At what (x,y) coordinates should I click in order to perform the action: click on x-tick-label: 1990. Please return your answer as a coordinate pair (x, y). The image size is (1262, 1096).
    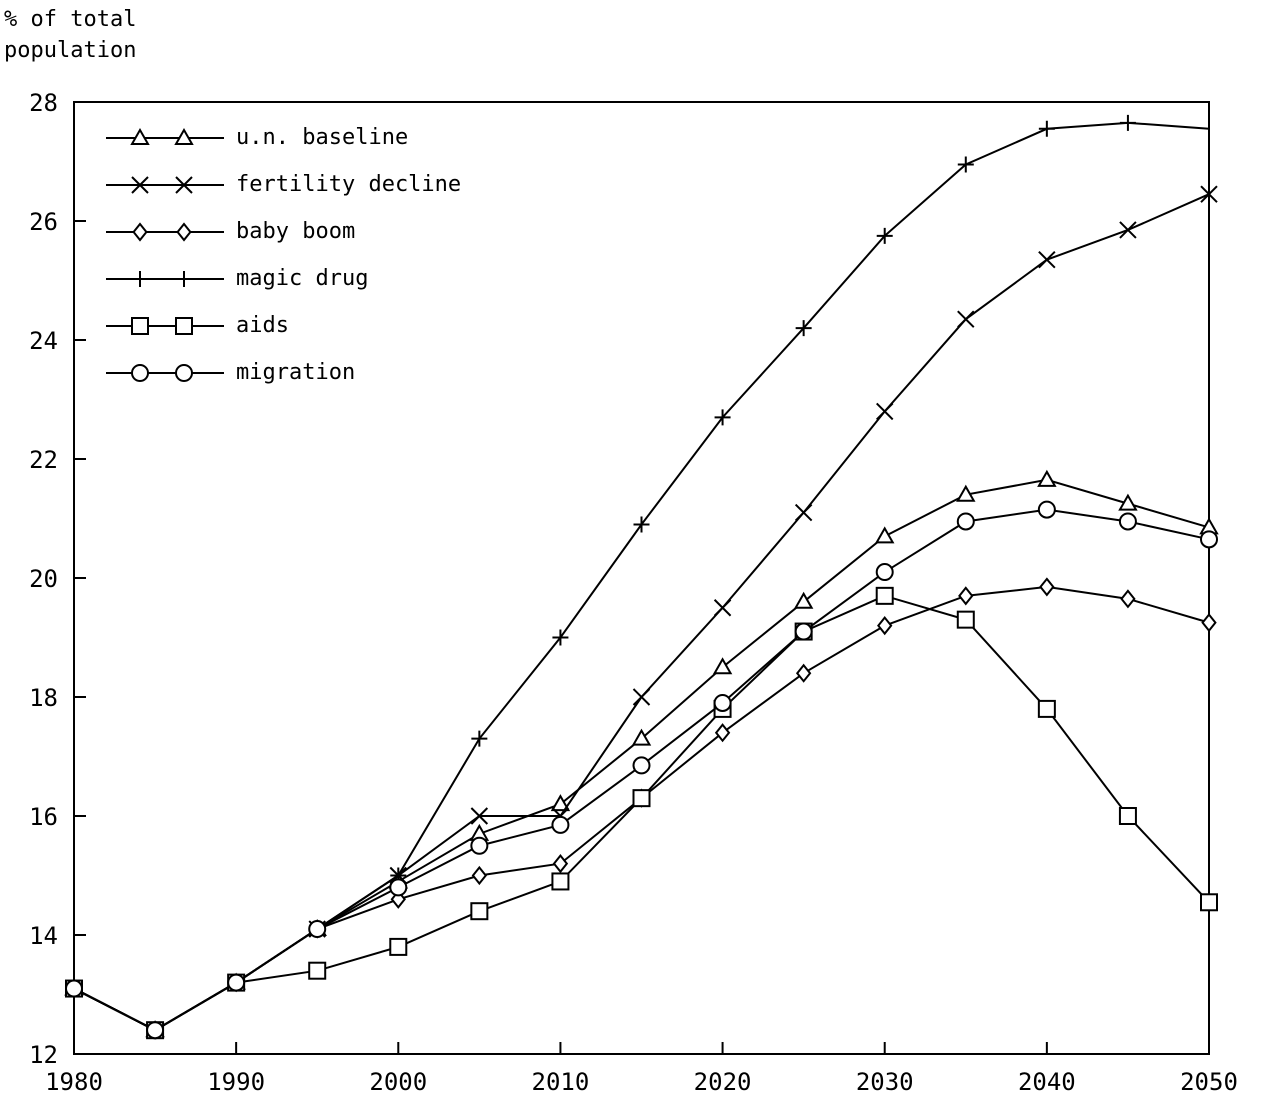
    Looking at the image, I should click on (236, 1082).